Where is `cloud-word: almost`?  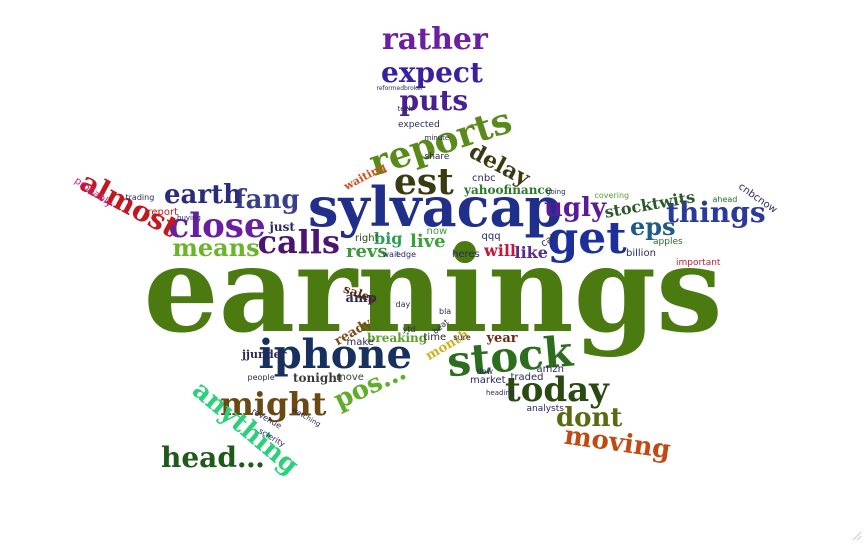
cloud-word: almost is located at coordinates (129, 204).